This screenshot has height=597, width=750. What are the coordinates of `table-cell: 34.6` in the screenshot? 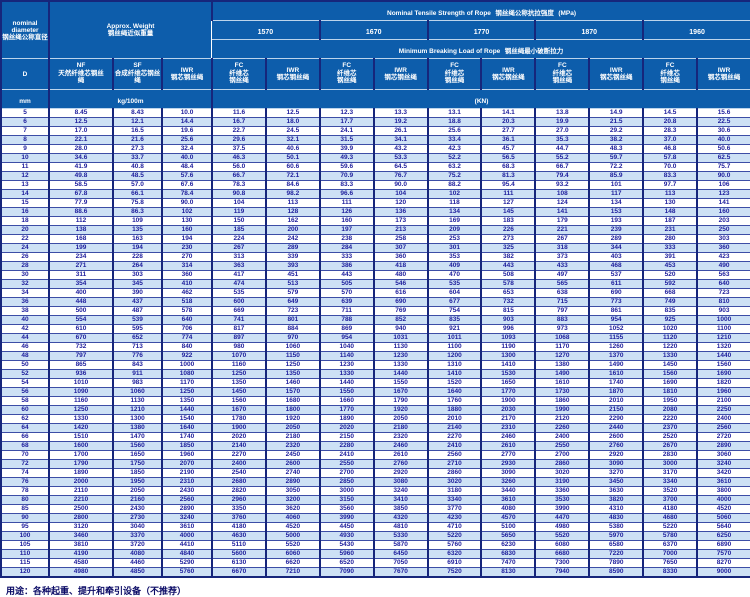 It's located at (80, 158).